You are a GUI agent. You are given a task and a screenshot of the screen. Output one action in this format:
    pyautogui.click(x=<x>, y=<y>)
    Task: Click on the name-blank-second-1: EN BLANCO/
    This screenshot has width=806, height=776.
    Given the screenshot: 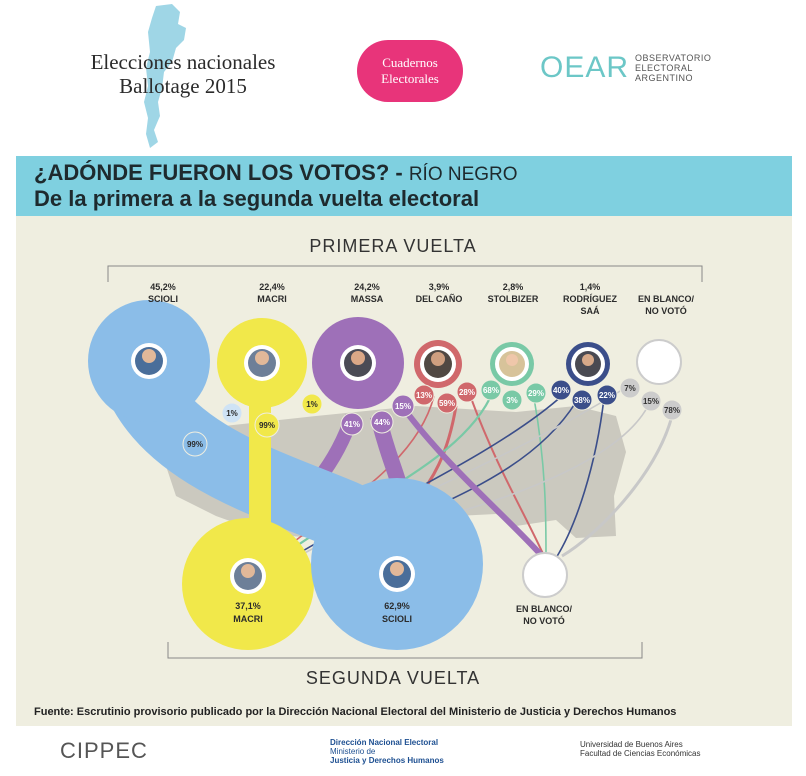 What is the action you would take?
    pyautogui.click(x=544, y=609)
    